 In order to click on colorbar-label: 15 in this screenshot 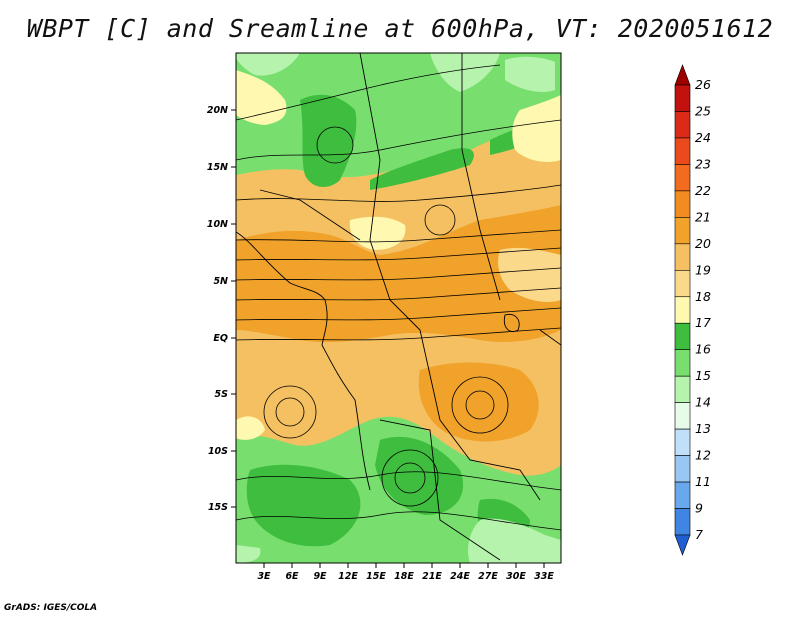, I will do `click(703, 375)`.